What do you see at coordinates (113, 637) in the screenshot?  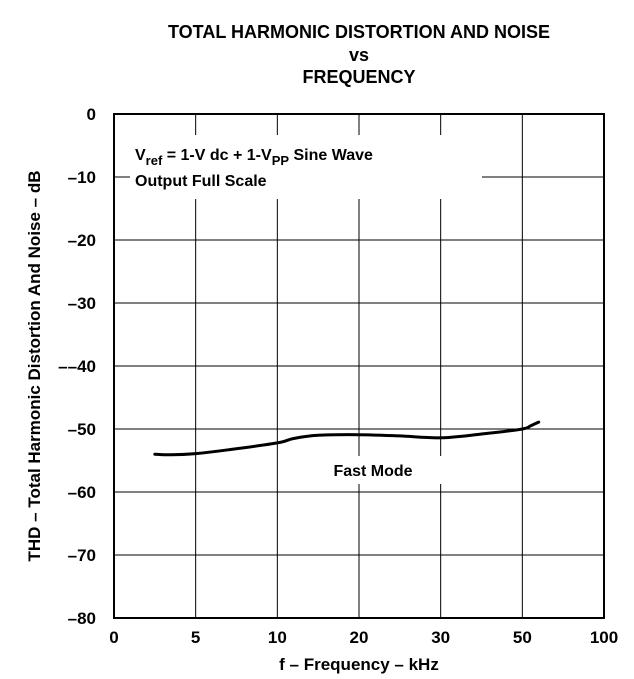 I see `x-tick-label-0: 0` at bounding box center [113, 637].